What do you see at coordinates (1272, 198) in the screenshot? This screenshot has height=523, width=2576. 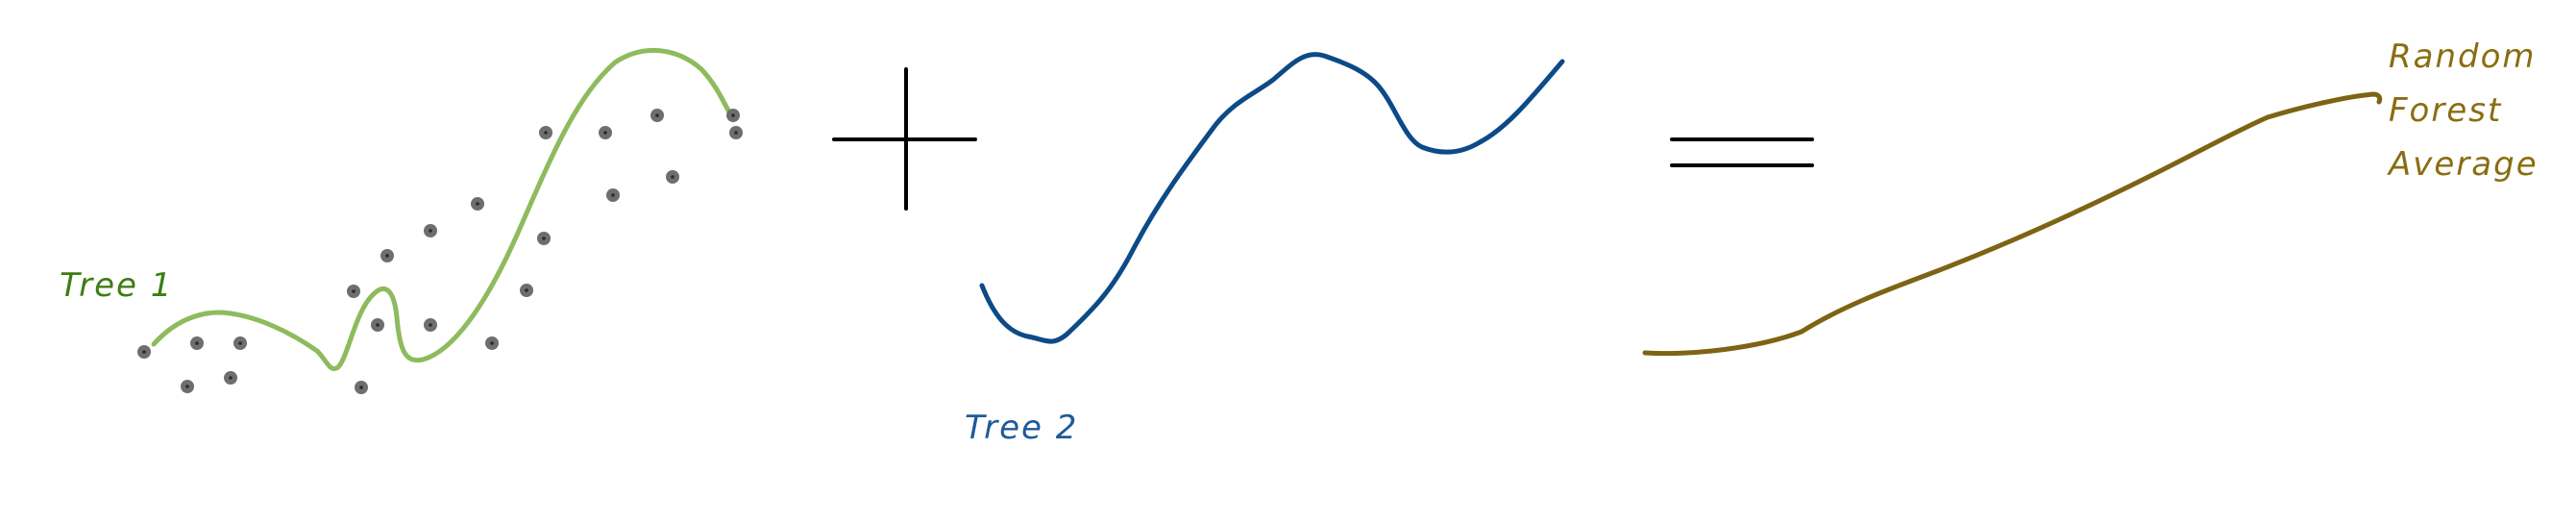 I see `tree2-curve` at bounding box center [1272, 198].